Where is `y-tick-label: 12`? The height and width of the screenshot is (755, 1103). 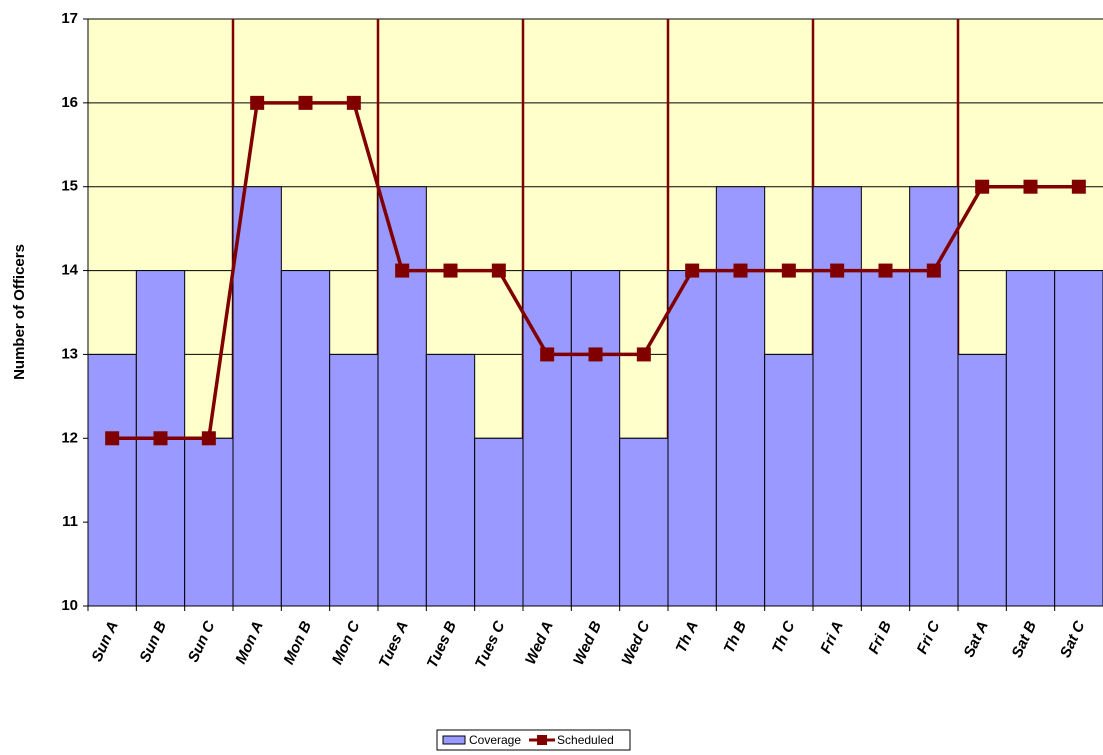 y-tick-label: 12 is located at coordinates (69, 437).